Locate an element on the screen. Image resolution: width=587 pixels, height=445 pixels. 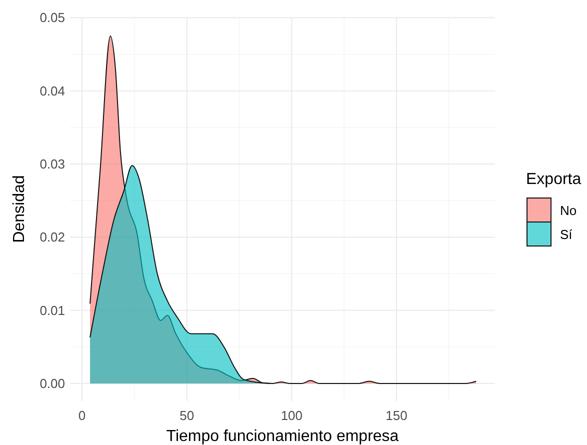
legend-label: Sí is located at coordinates (566, 234).